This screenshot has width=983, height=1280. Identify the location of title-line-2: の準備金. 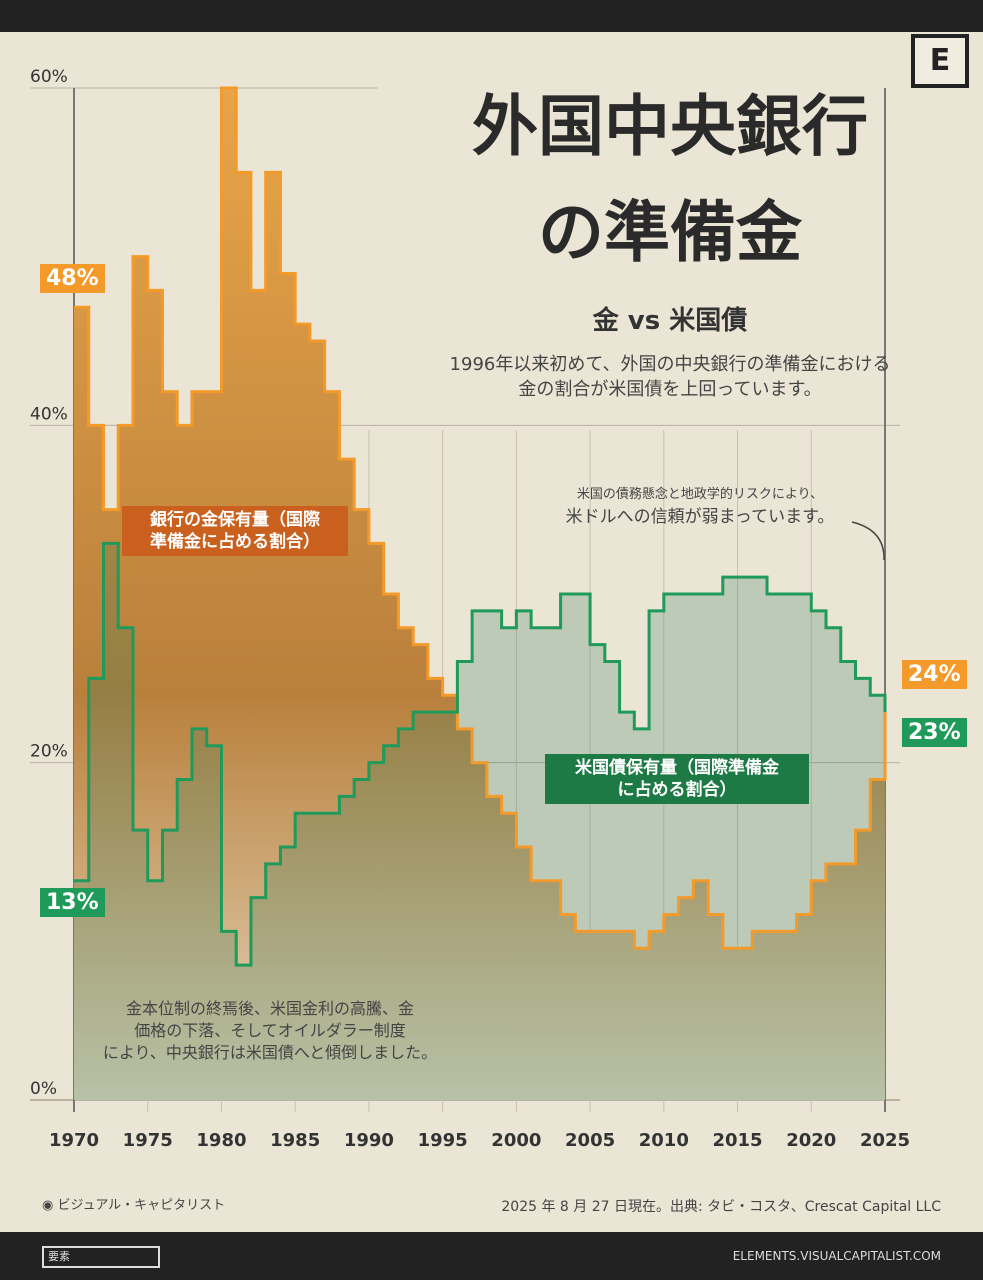
(670, 232).